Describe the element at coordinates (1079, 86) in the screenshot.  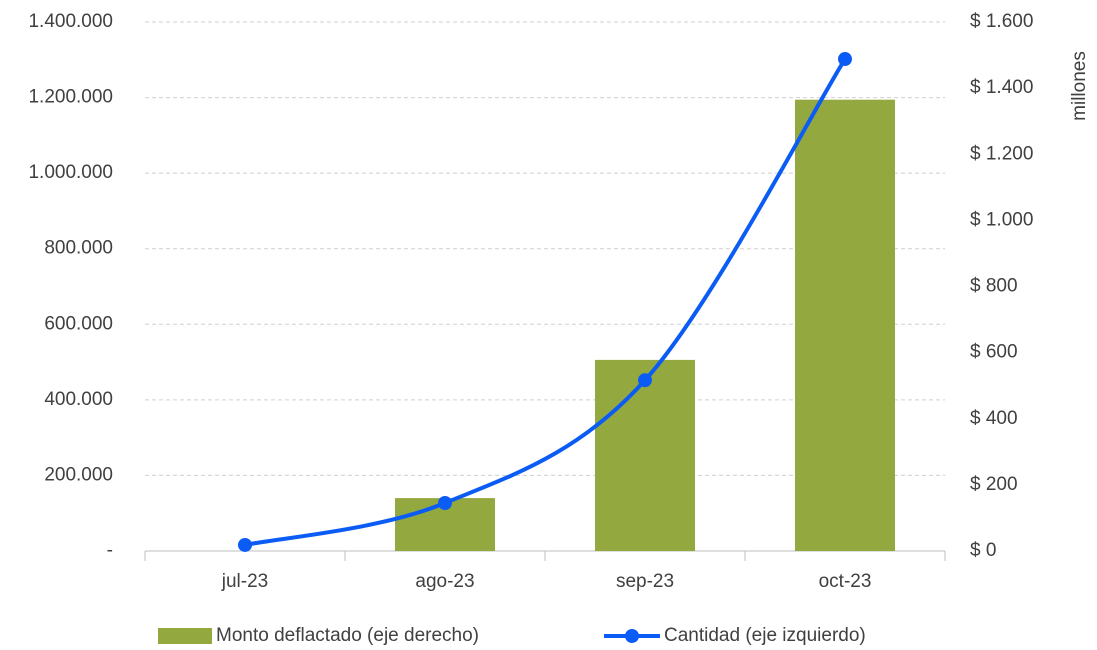
I see `y2-axis-label: millones` at that location.